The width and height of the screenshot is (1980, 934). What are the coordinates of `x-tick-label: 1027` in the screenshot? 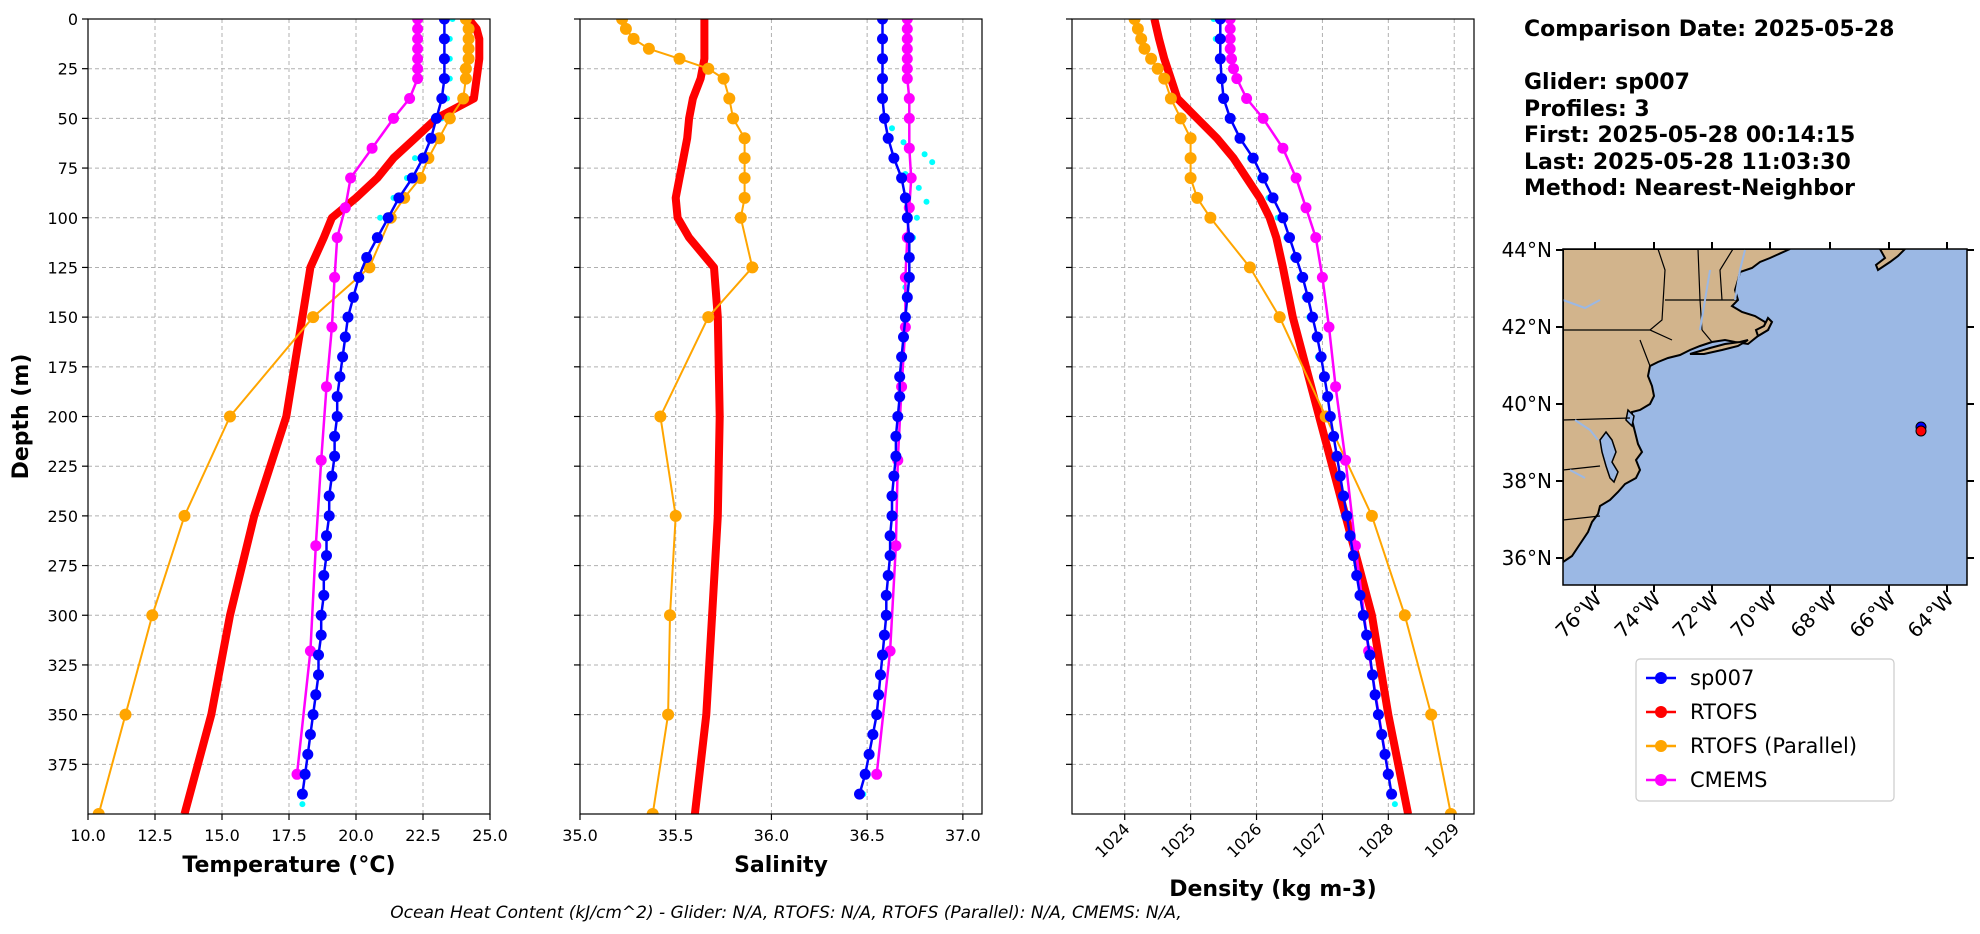 It's located at (1310, 840).